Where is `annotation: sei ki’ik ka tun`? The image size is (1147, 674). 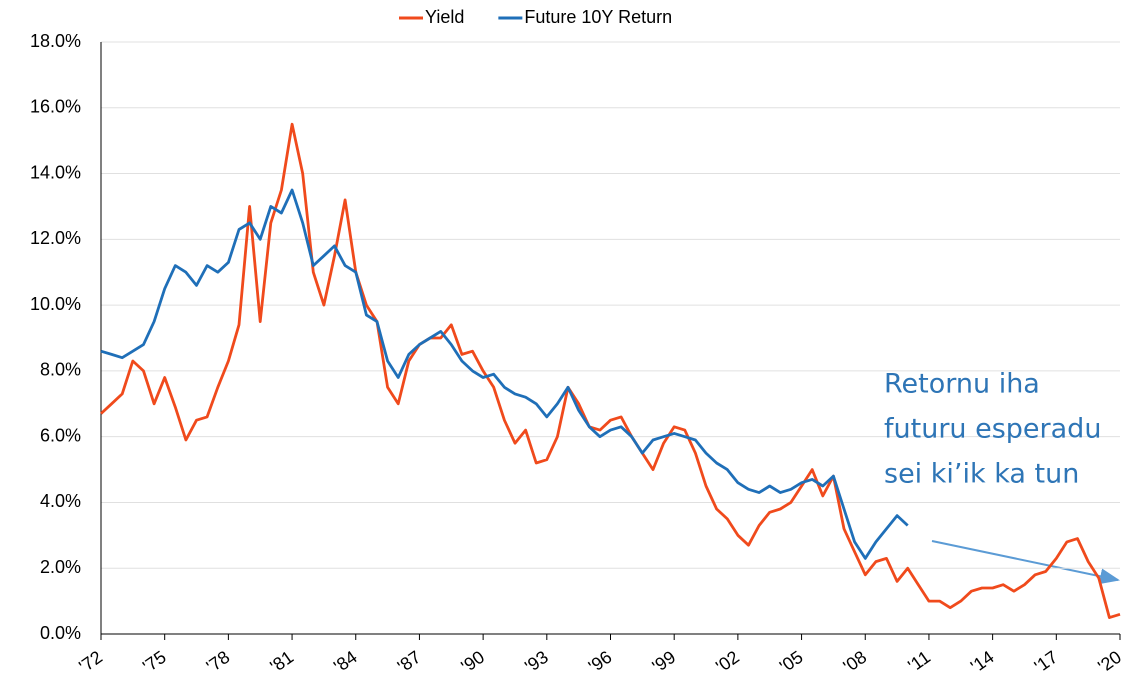
annotation: sei ki’ik ka tun is located at coordinates (981, 474).